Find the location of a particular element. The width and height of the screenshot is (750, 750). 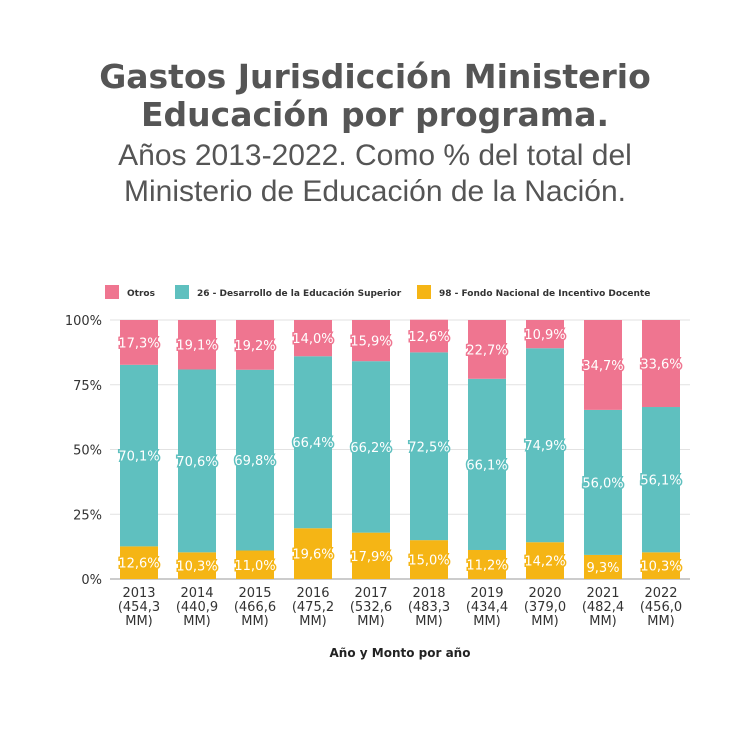

data-label: 70,6% is located at coordinates (196, 462).